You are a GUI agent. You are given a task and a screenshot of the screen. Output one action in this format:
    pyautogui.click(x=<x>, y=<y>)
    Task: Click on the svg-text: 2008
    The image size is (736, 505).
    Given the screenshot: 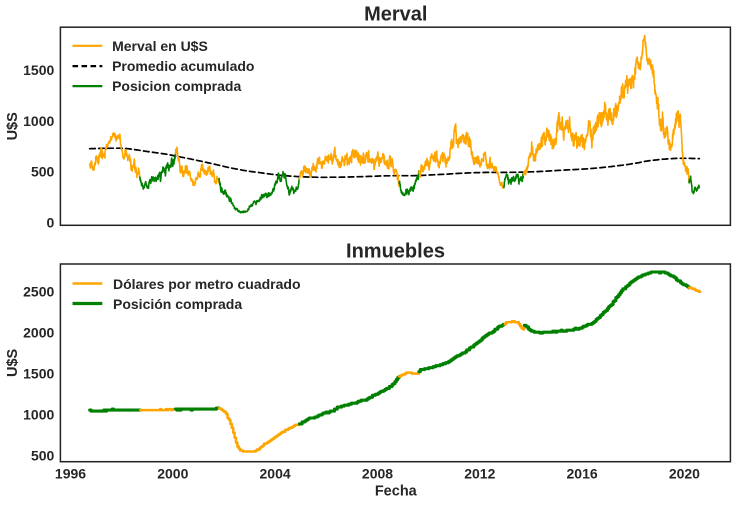 What is the action you would take?
    pyautogui.click(x=377, y=473)
    